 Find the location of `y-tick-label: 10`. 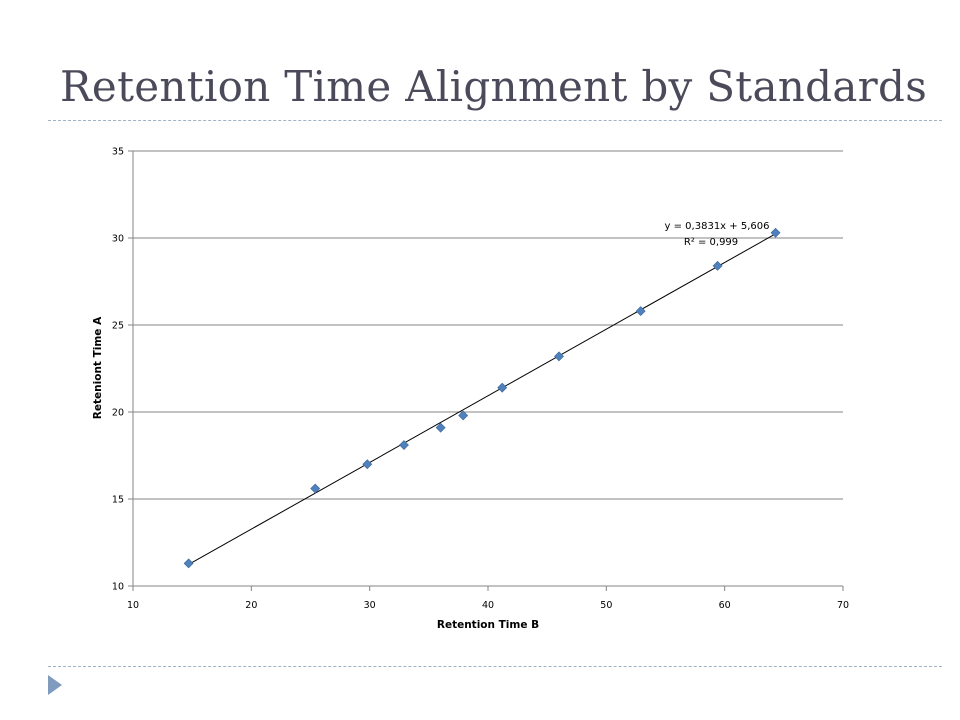

y-tick-label: 10 is located at coordinates (118, 587).